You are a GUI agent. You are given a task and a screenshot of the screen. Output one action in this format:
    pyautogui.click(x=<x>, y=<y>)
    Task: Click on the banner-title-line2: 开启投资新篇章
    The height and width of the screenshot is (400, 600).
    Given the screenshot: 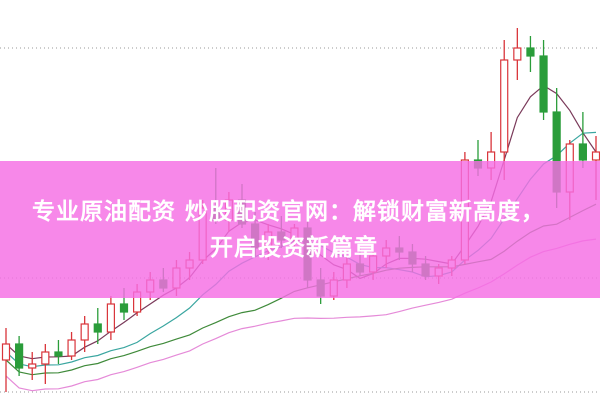 What is the action you would take?
    pyautogui.click(x=294, y=248)
    